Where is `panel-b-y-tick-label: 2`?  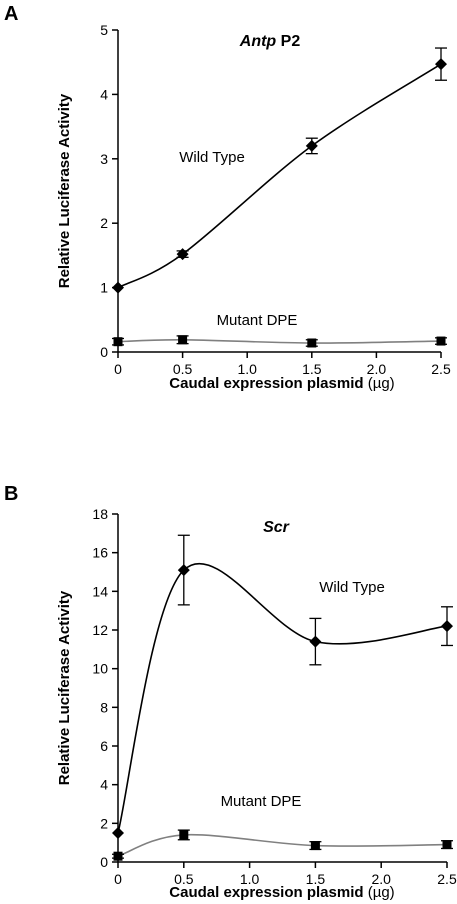
panel-b-y-tick-label: 2 is located at coordinates (104, 823).